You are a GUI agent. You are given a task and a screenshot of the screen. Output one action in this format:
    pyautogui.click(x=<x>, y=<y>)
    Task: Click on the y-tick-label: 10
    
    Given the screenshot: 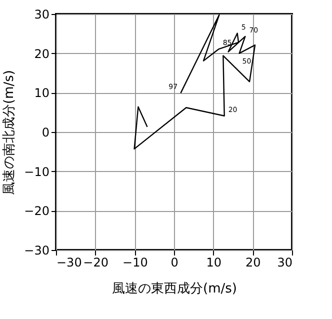 What is the action you would take?
    pyautogui.click(x=42, y=93)
    